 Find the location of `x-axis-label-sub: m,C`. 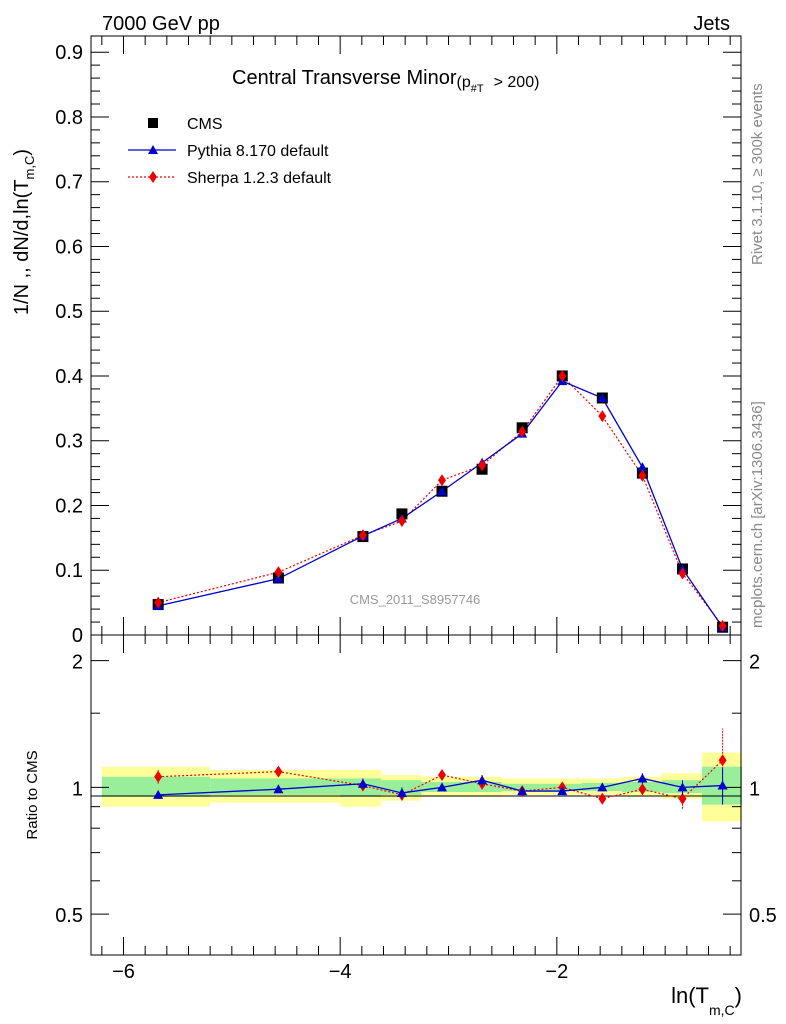

x-axis-label-sub: m,C is located at coordinates (722, 1010).